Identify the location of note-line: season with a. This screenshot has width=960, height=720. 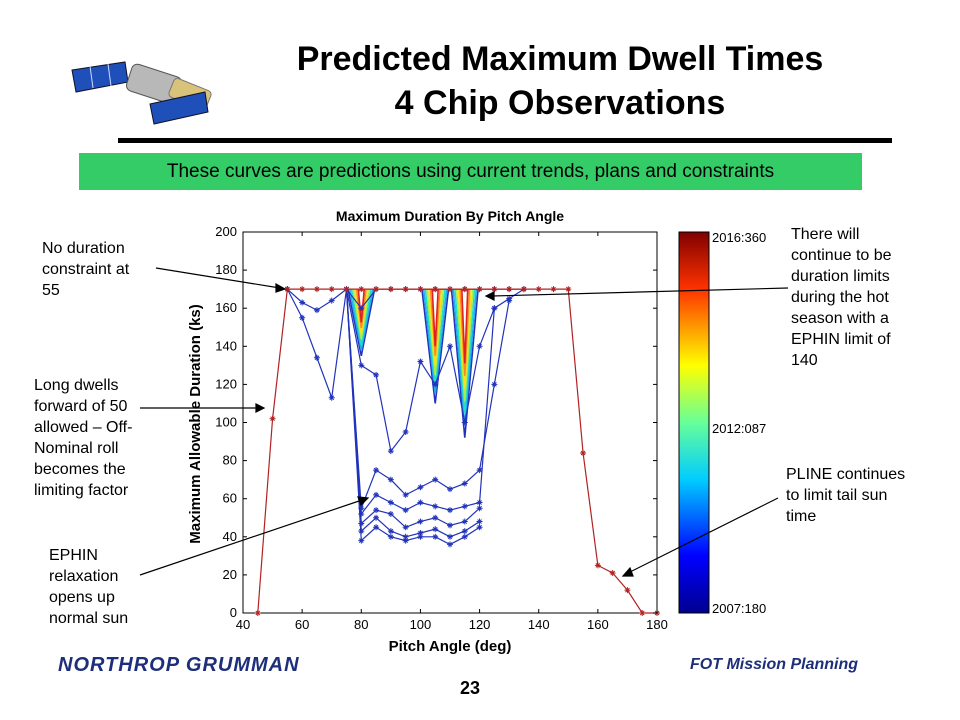
(840, 318).